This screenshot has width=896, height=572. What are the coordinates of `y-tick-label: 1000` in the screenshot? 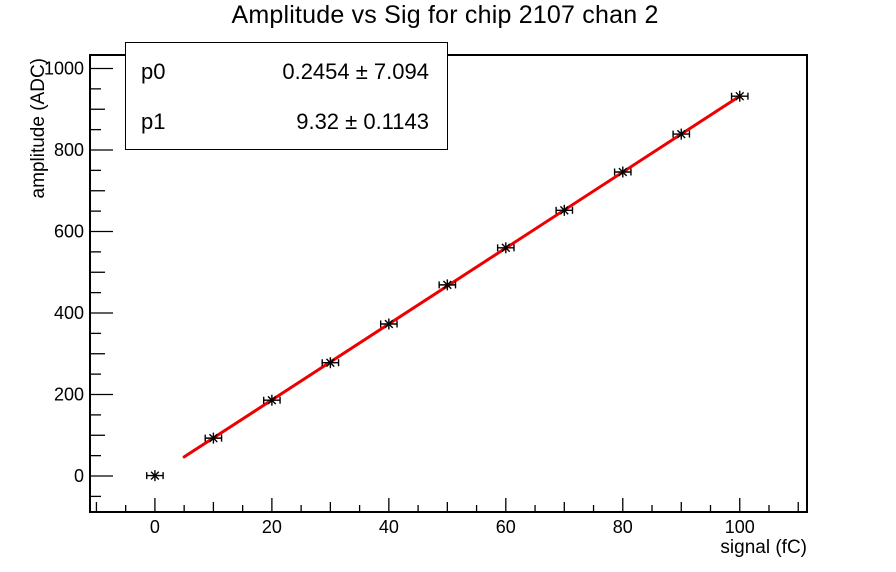 It's located at (64, 68).